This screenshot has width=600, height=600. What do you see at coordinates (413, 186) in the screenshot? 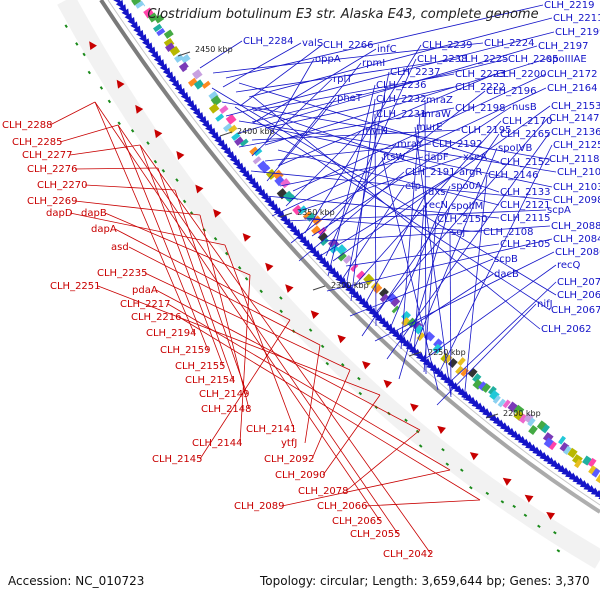
I see `gene-label: efp` at bounding box center [413, 186].